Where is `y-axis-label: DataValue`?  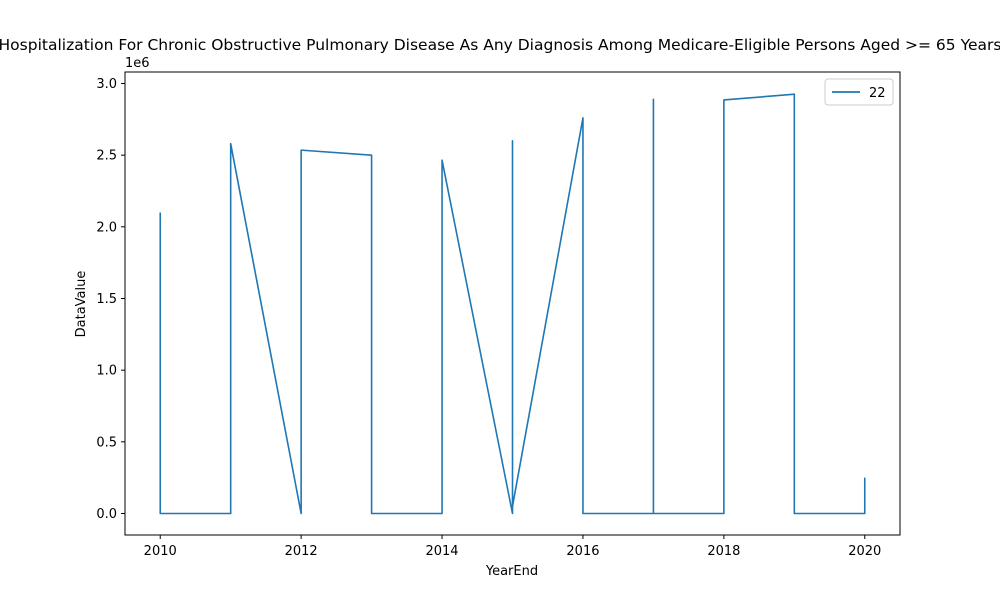
y-axis-label: DataValue is located at coordinates (81, 304).